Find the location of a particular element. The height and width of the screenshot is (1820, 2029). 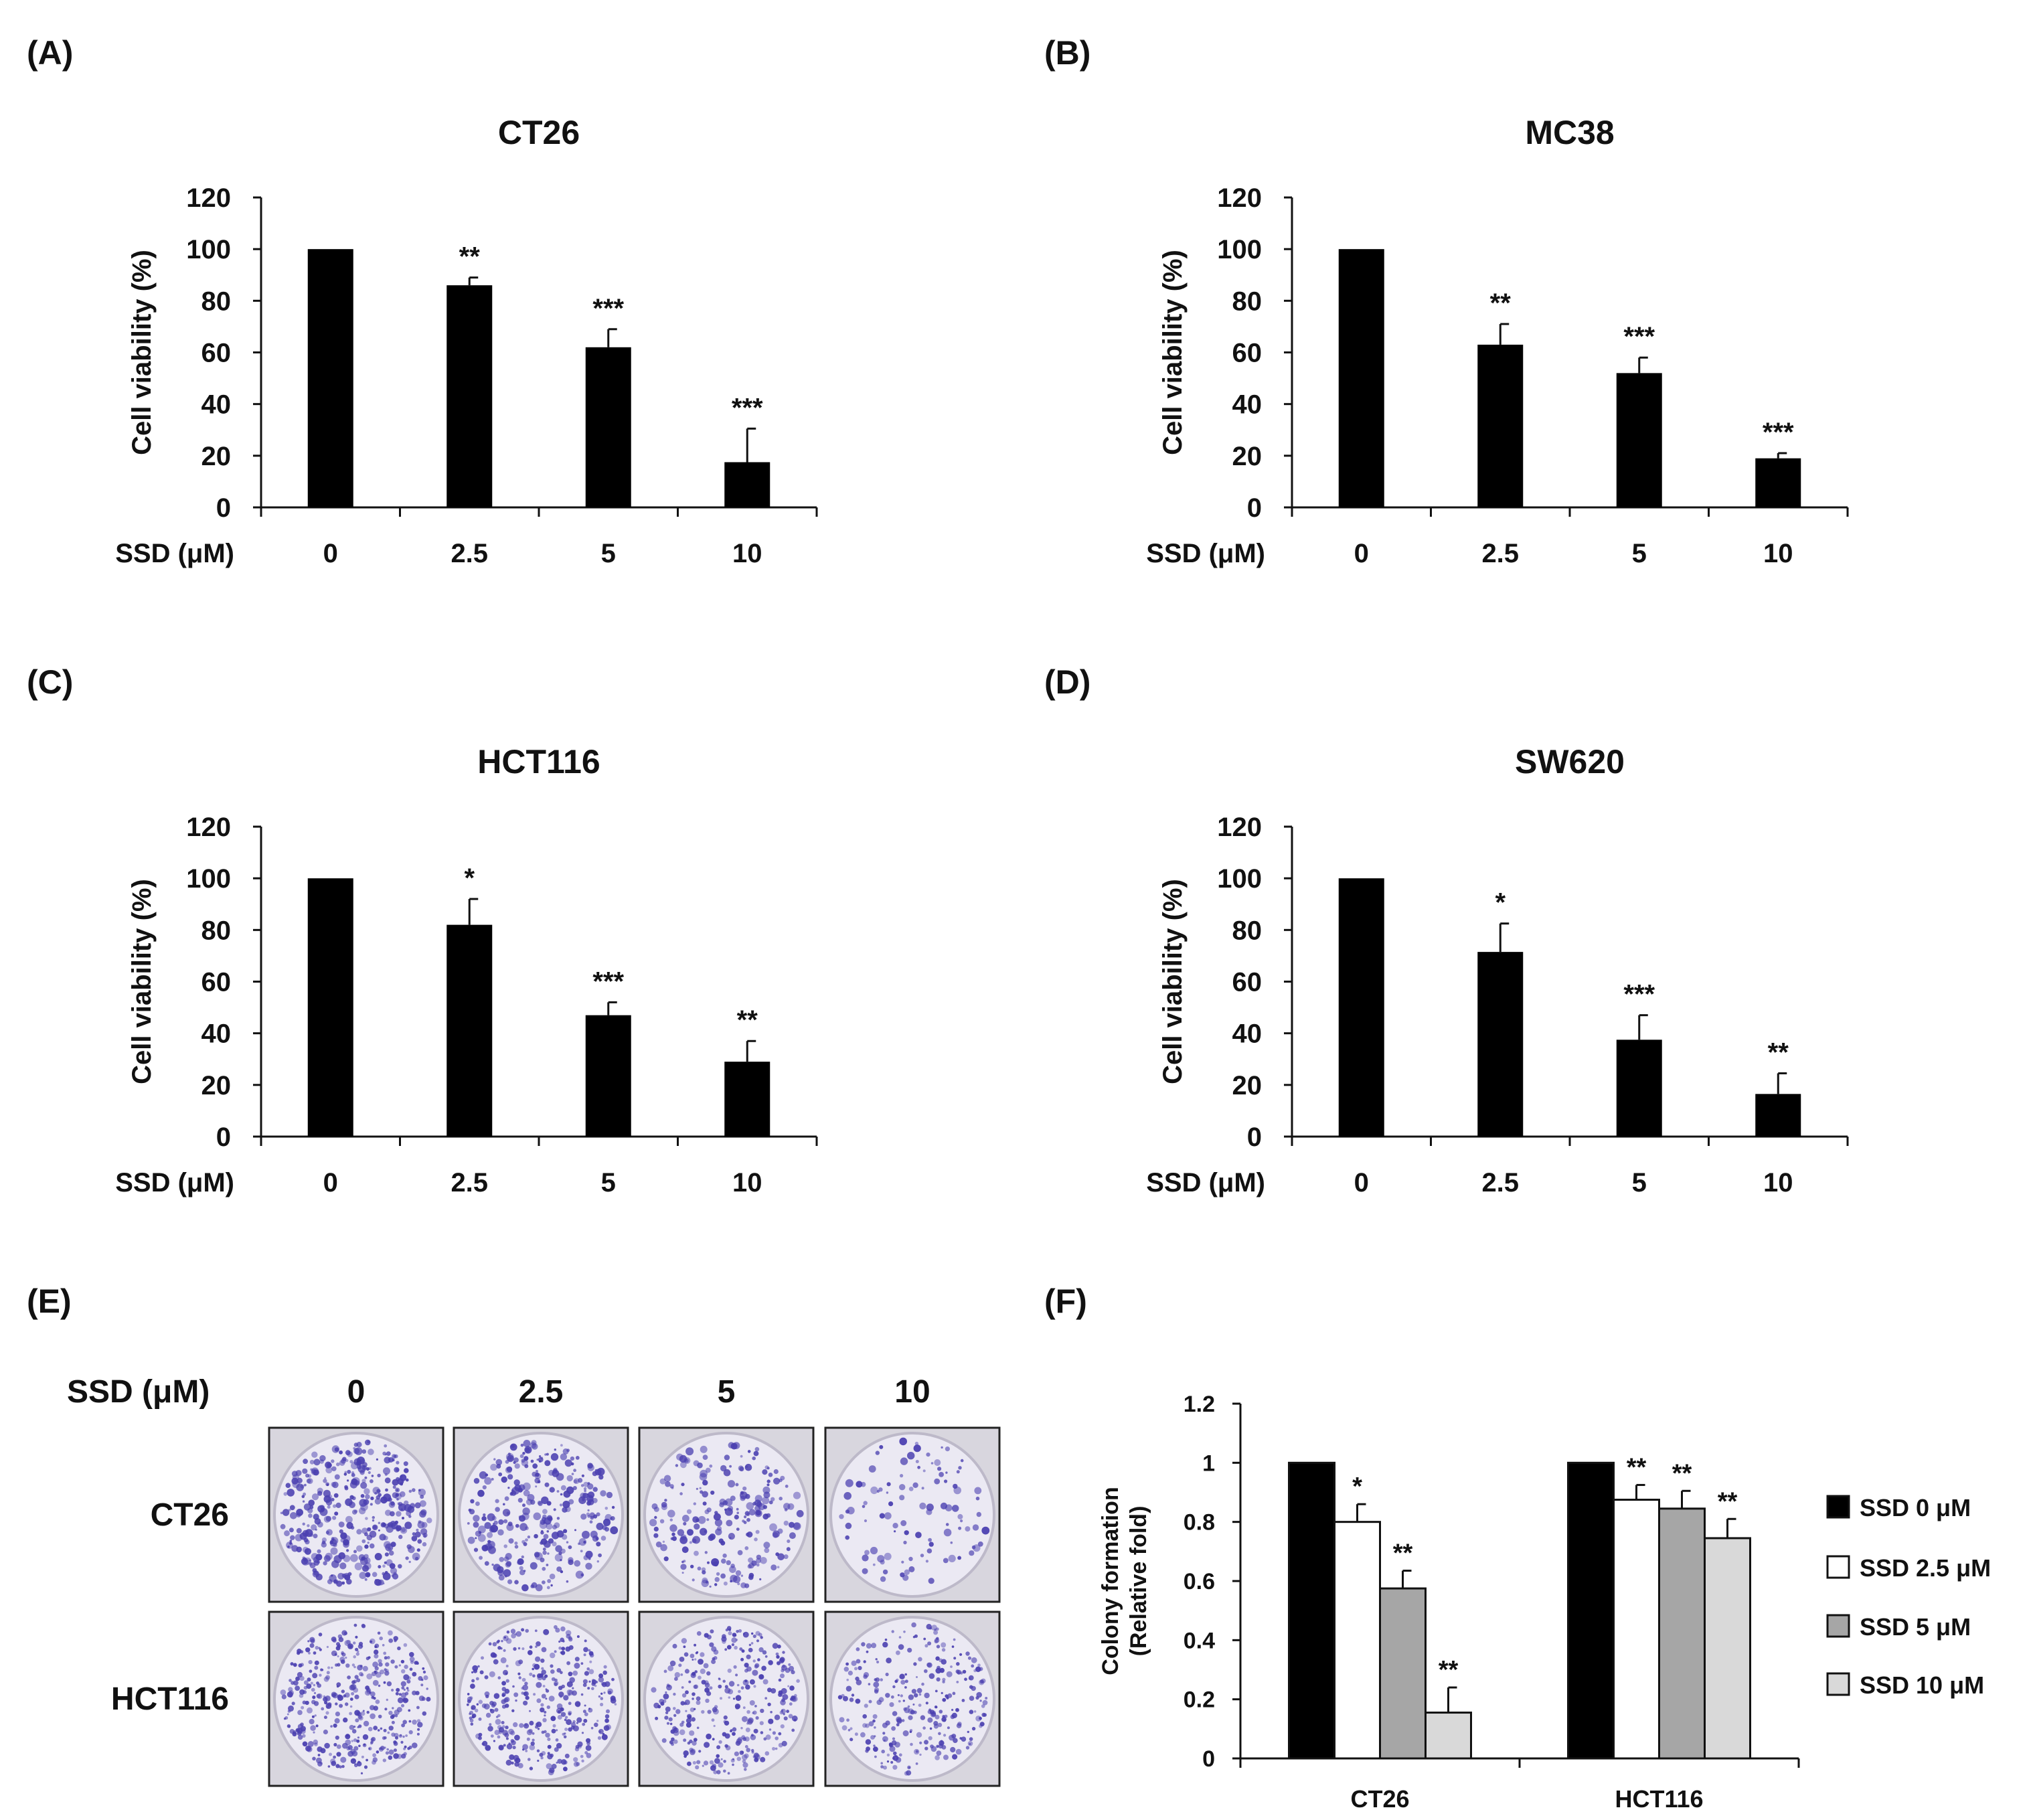

y-tick-label: 0 is located at coordinates (1254, 1137).